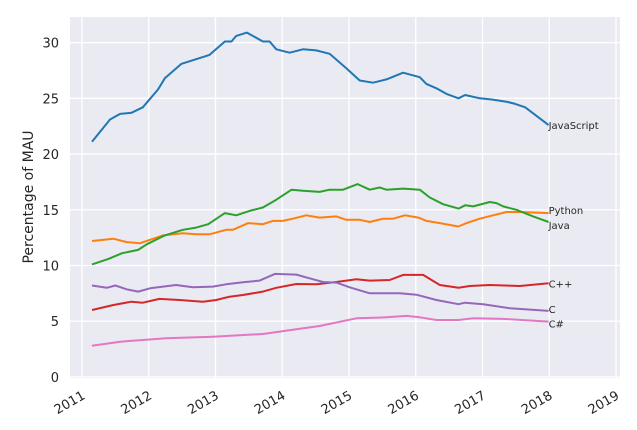 Image resolution: width=637 pixels, height=430 pixels. I want to click on y-tick-labels: 0 5 10 15 20 25 30, so click(50, 211).